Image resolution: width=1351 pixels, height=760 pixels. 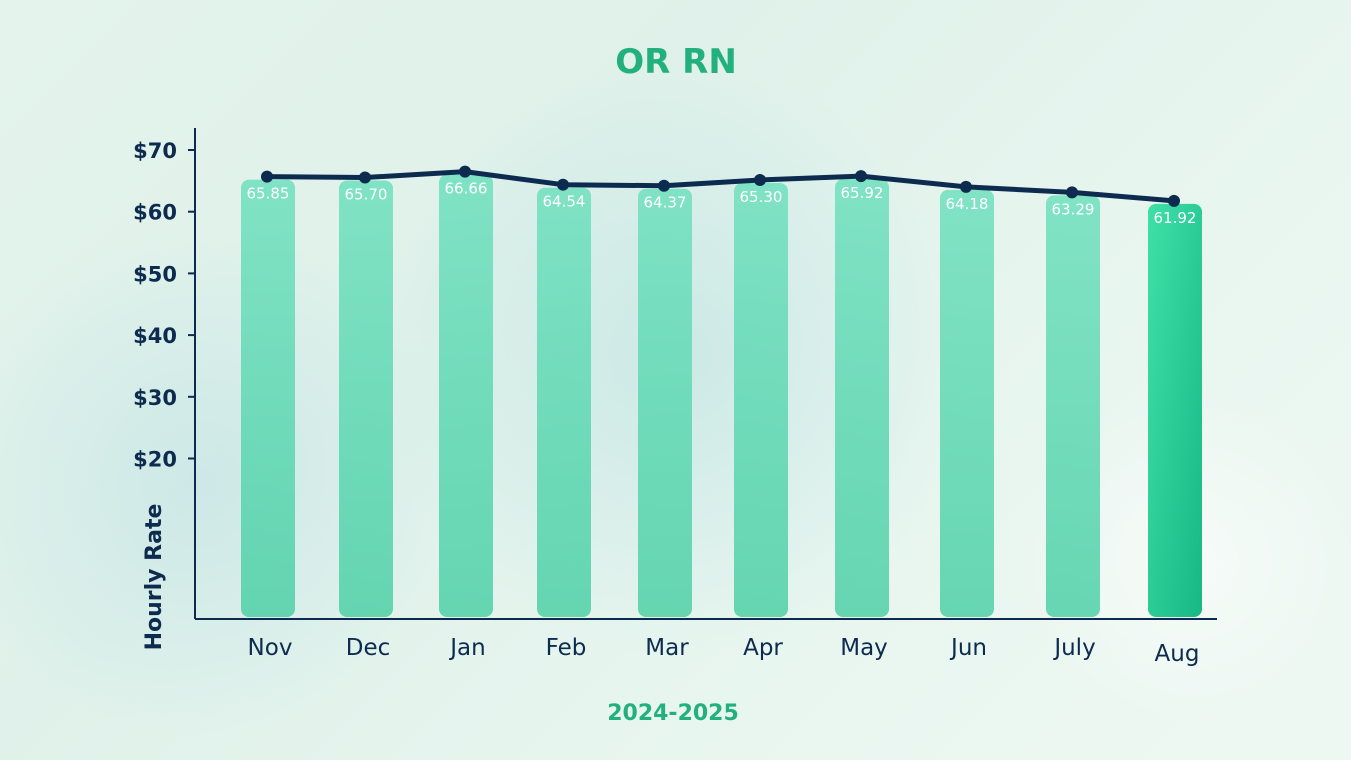 What do you see at coordinates (724, 651) in the screenshot?
I see `x-ticks-layer: Nov Dec Jan Feb Mar Apr May Jun July Aug` at bounding box center [724, 651].